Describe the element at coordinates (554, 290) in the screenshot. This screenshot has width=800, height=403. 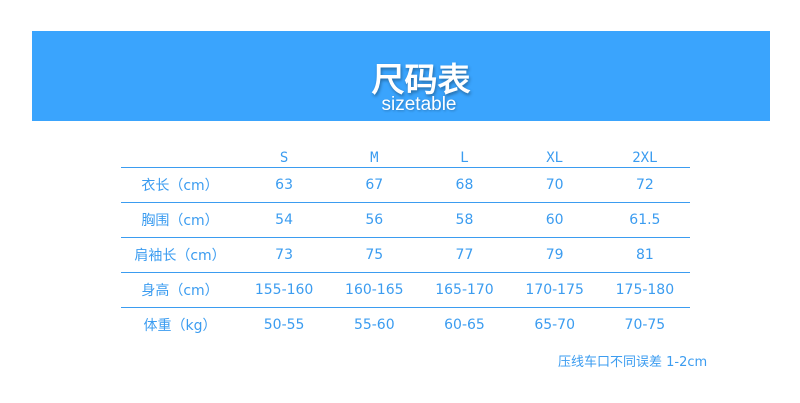
I see `table-cell: 170-175` at that location.